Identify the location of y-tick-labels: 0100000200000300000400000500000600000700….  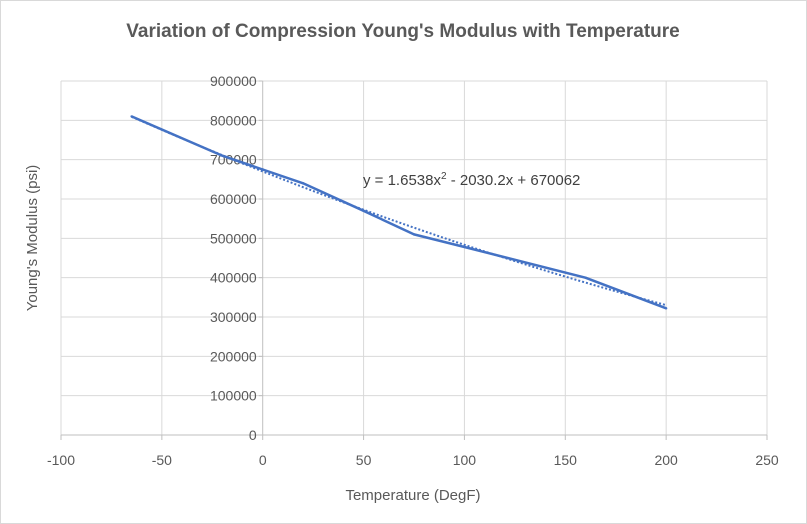
(233, 258).